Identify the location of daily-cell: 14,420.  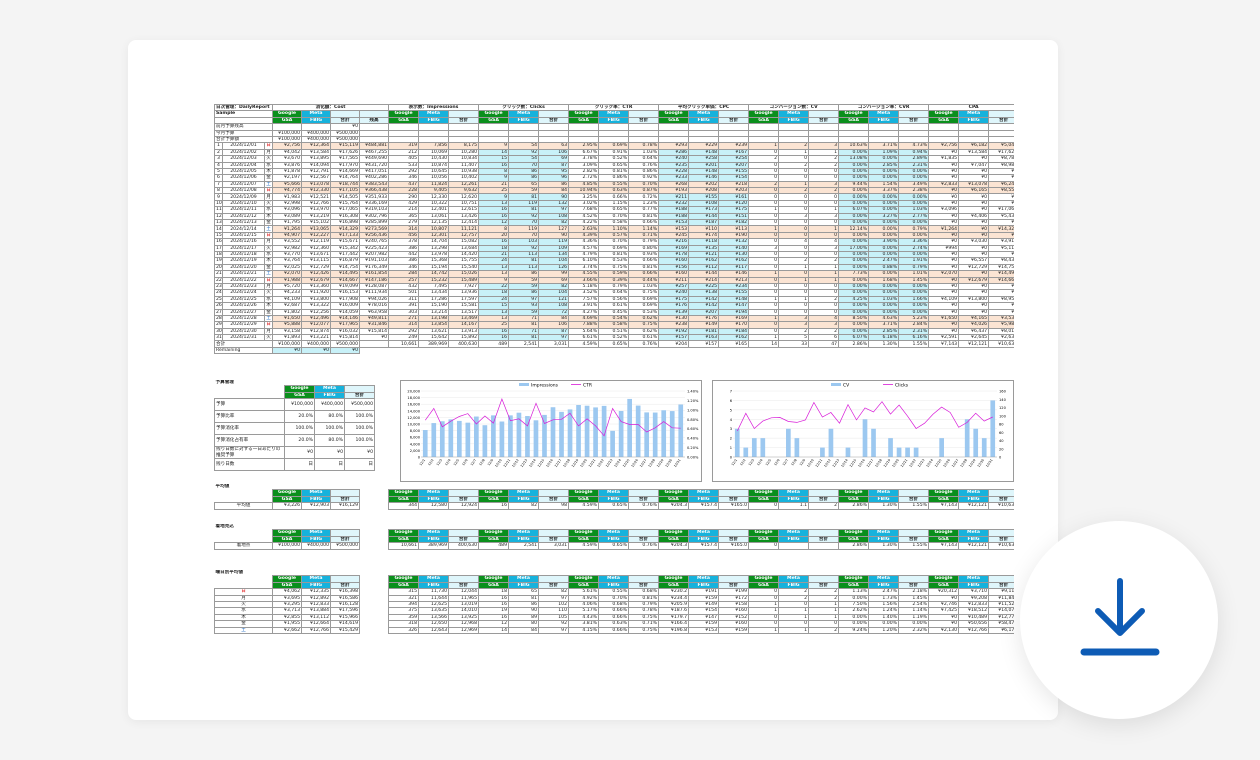
(464, 254).